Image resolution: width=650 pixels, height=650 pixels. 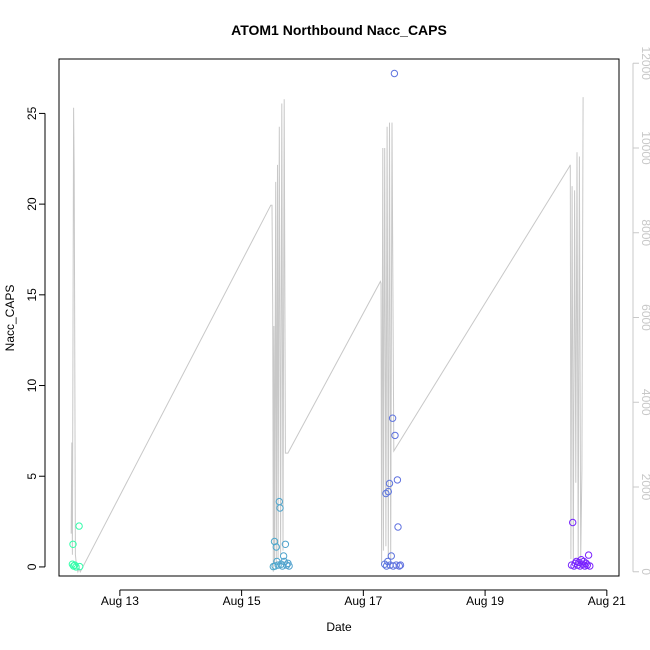 I want to click on y-tick-label: 20, so click(x=32, y=204).